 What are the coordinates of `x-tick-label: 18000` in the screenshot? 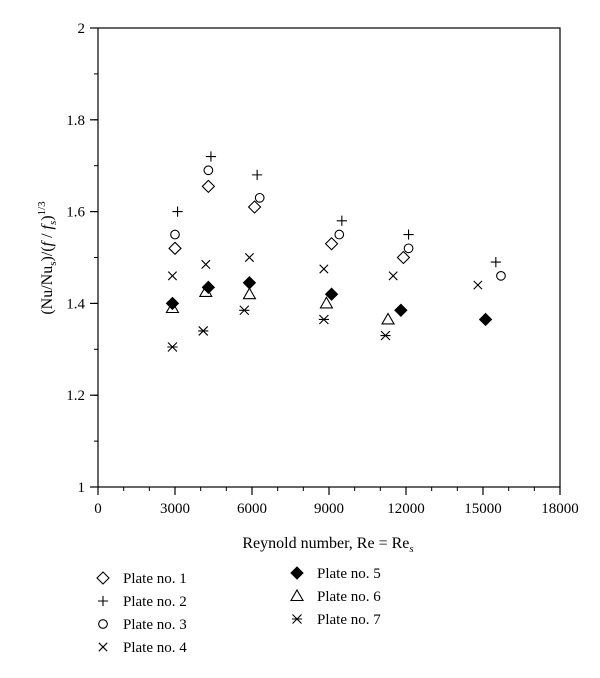 It's located at (560, 509).